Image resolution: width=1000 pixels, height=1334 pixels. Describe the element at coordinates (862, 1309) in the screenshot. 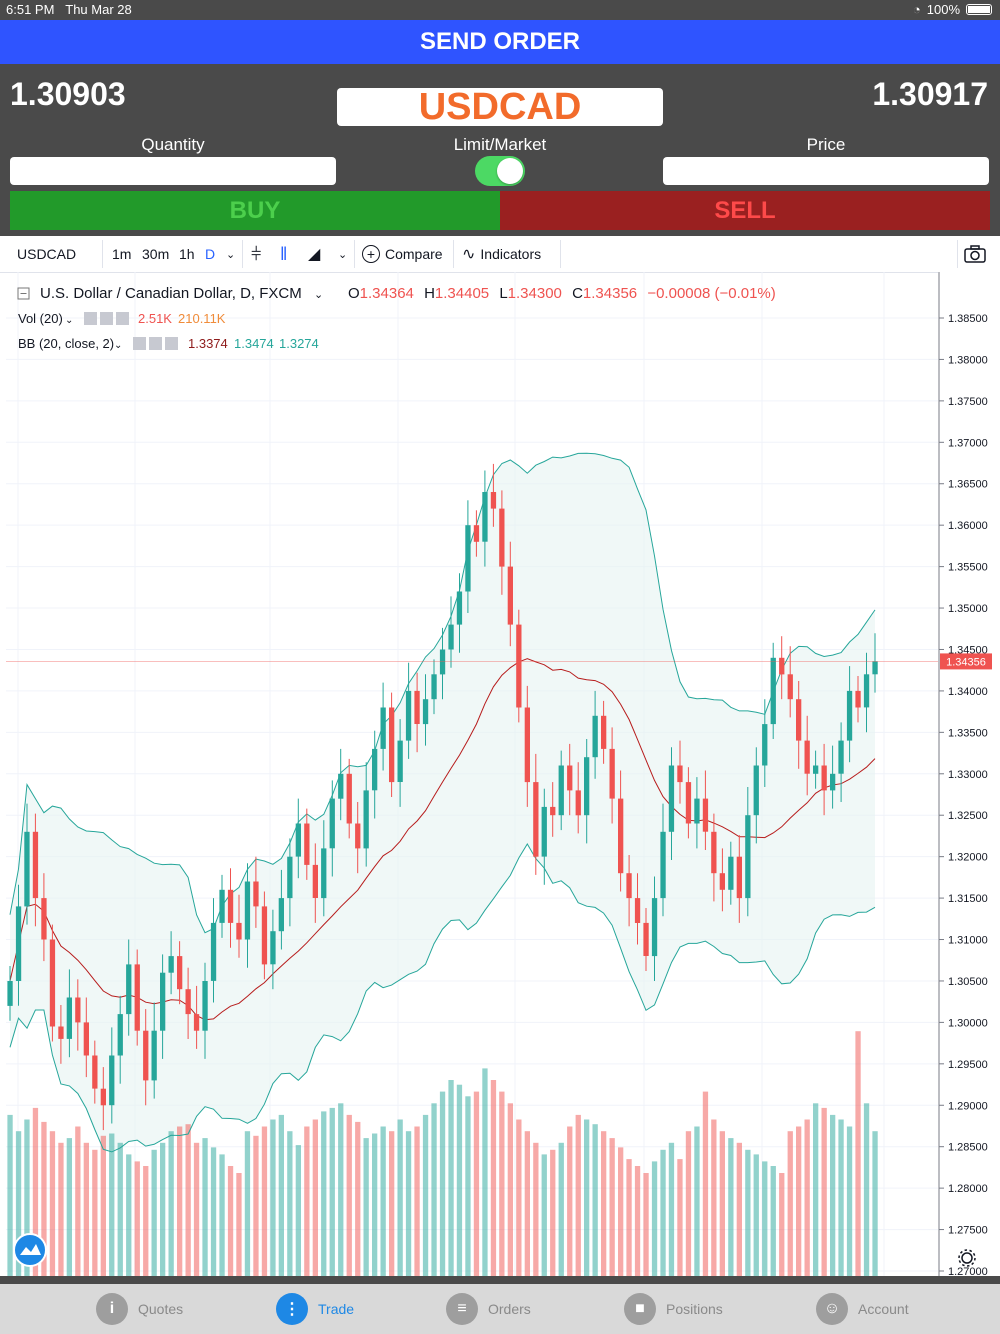

I see `nav-account: ☺ Account` at that location.